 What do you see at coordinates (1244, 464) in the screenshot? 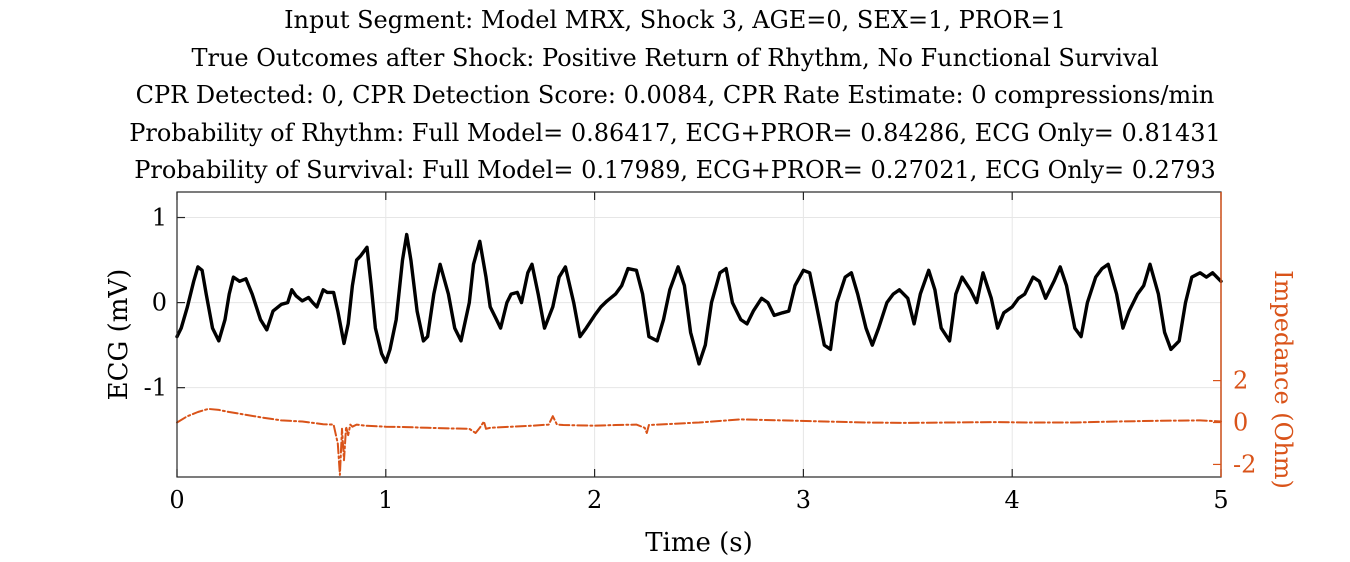
I see `y-right-tick-label: -2` at bounding box center [1244, 464].